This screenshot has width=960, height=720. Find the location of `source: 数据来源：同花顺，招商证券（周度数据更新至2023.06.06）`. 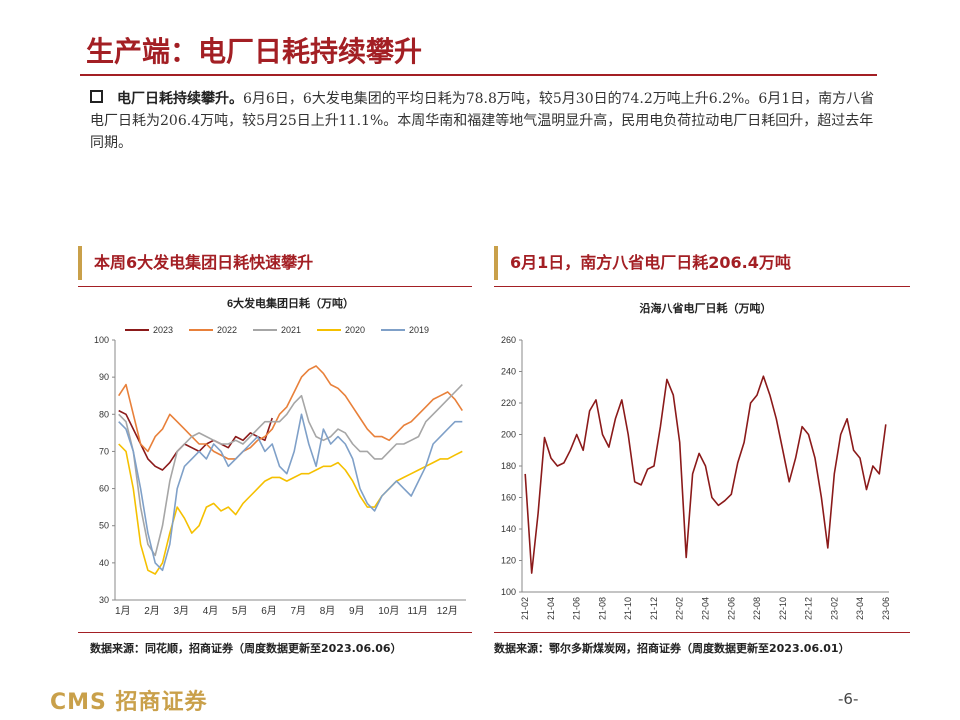

source: 数据来源：同花顺，招商证券（周度数据更新至2023.06.06） is located at coordinates (246, 648).